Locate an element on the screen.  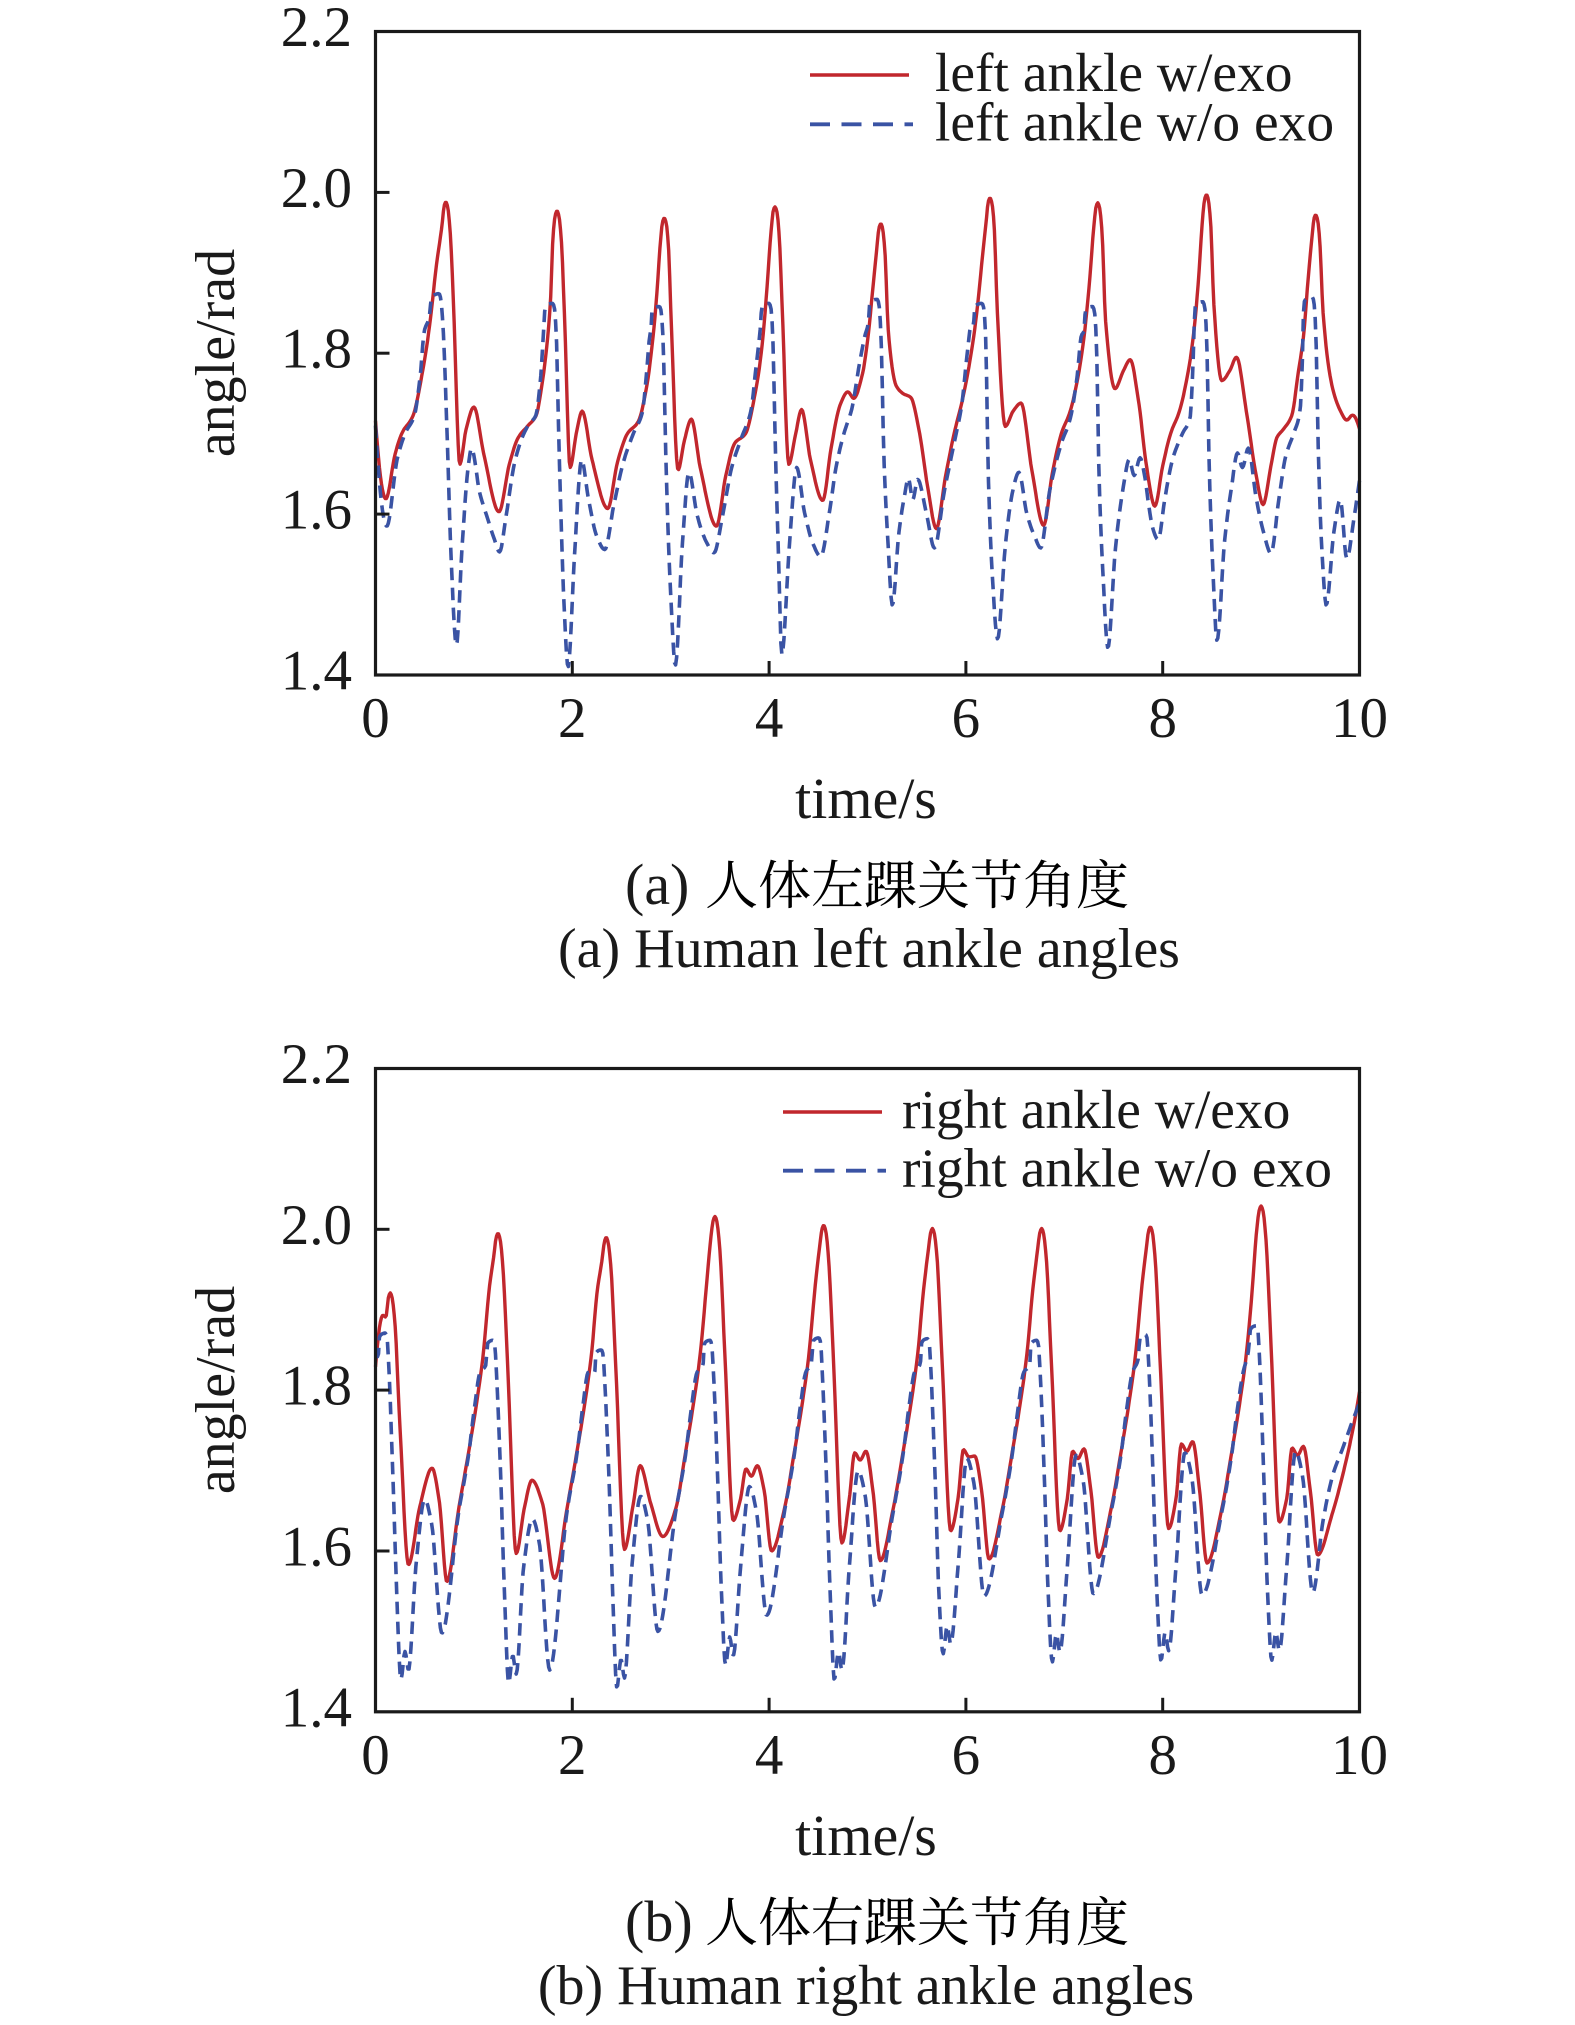
svg-text: (a) is located at coordinates (657, 884).